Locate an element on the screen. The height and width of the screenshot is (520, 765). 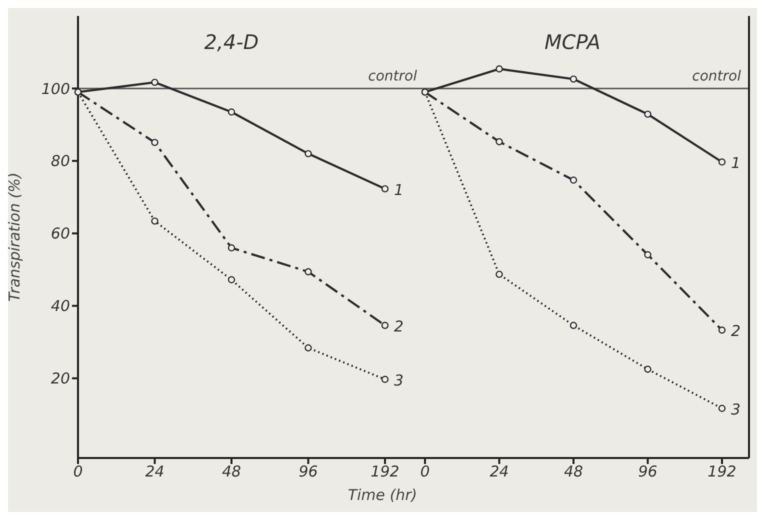
text: 2,4-D is located at coordinates (231, 42).